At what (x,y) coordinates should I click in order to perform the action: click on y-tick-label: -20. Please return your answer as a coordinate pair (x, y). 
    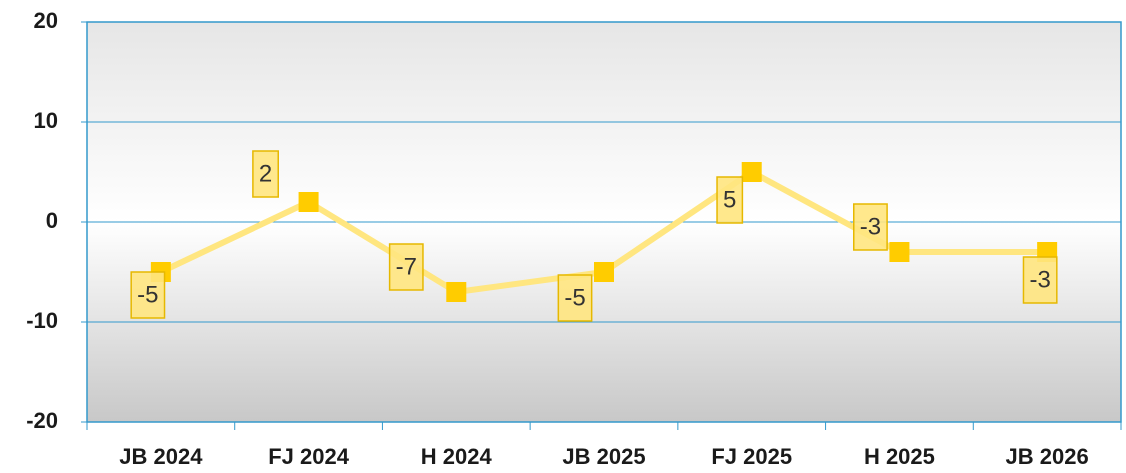
    Looking at the image, I should click on (42, 420).